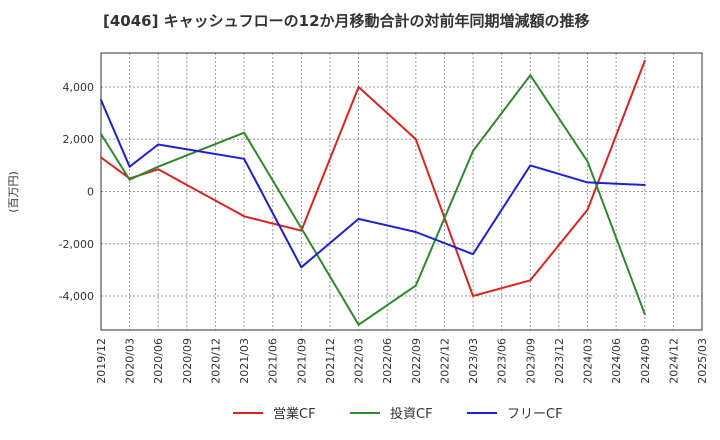 The height and width of the screenshot is (440, 720). Describe the element at coordinates (411, 414) in the screenshot. I see `legend-label: 投資CF` at that location.